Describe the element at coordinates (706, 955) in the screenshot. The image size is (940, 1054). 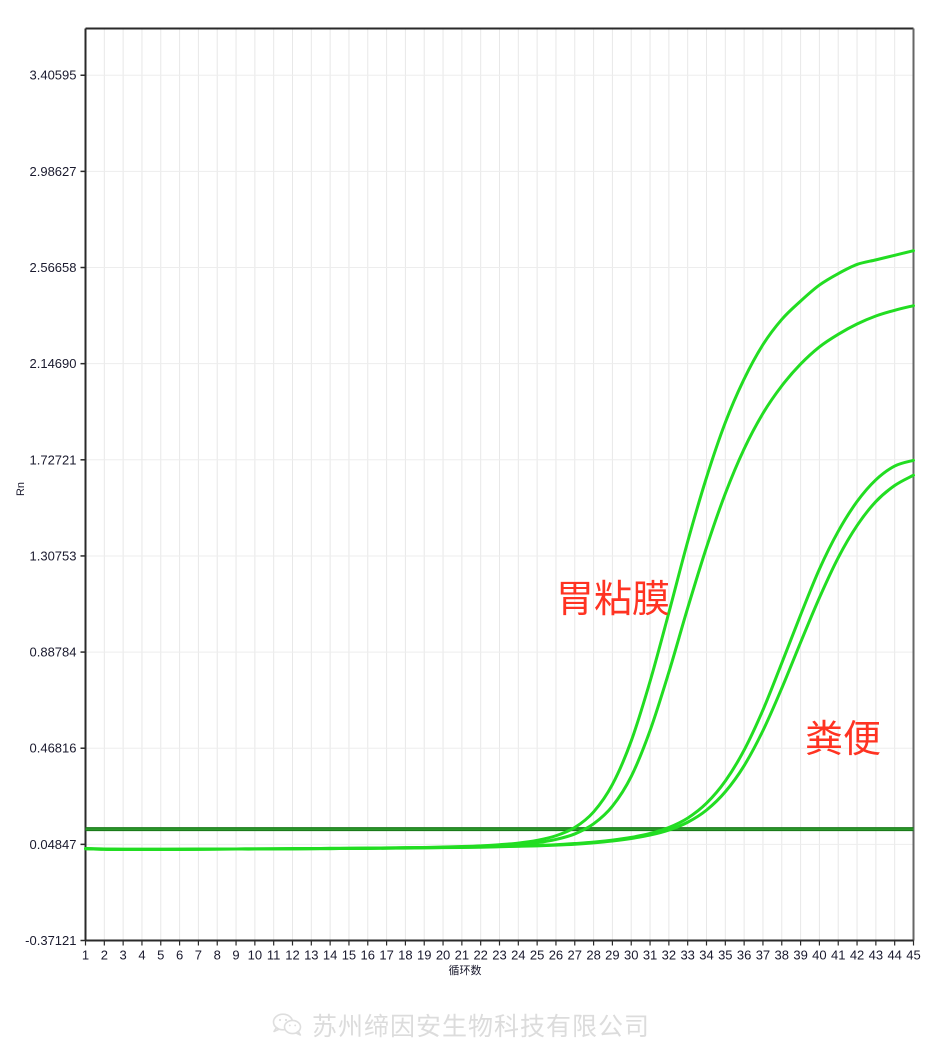
I see `x-axis-tick-label: 34` at that location.